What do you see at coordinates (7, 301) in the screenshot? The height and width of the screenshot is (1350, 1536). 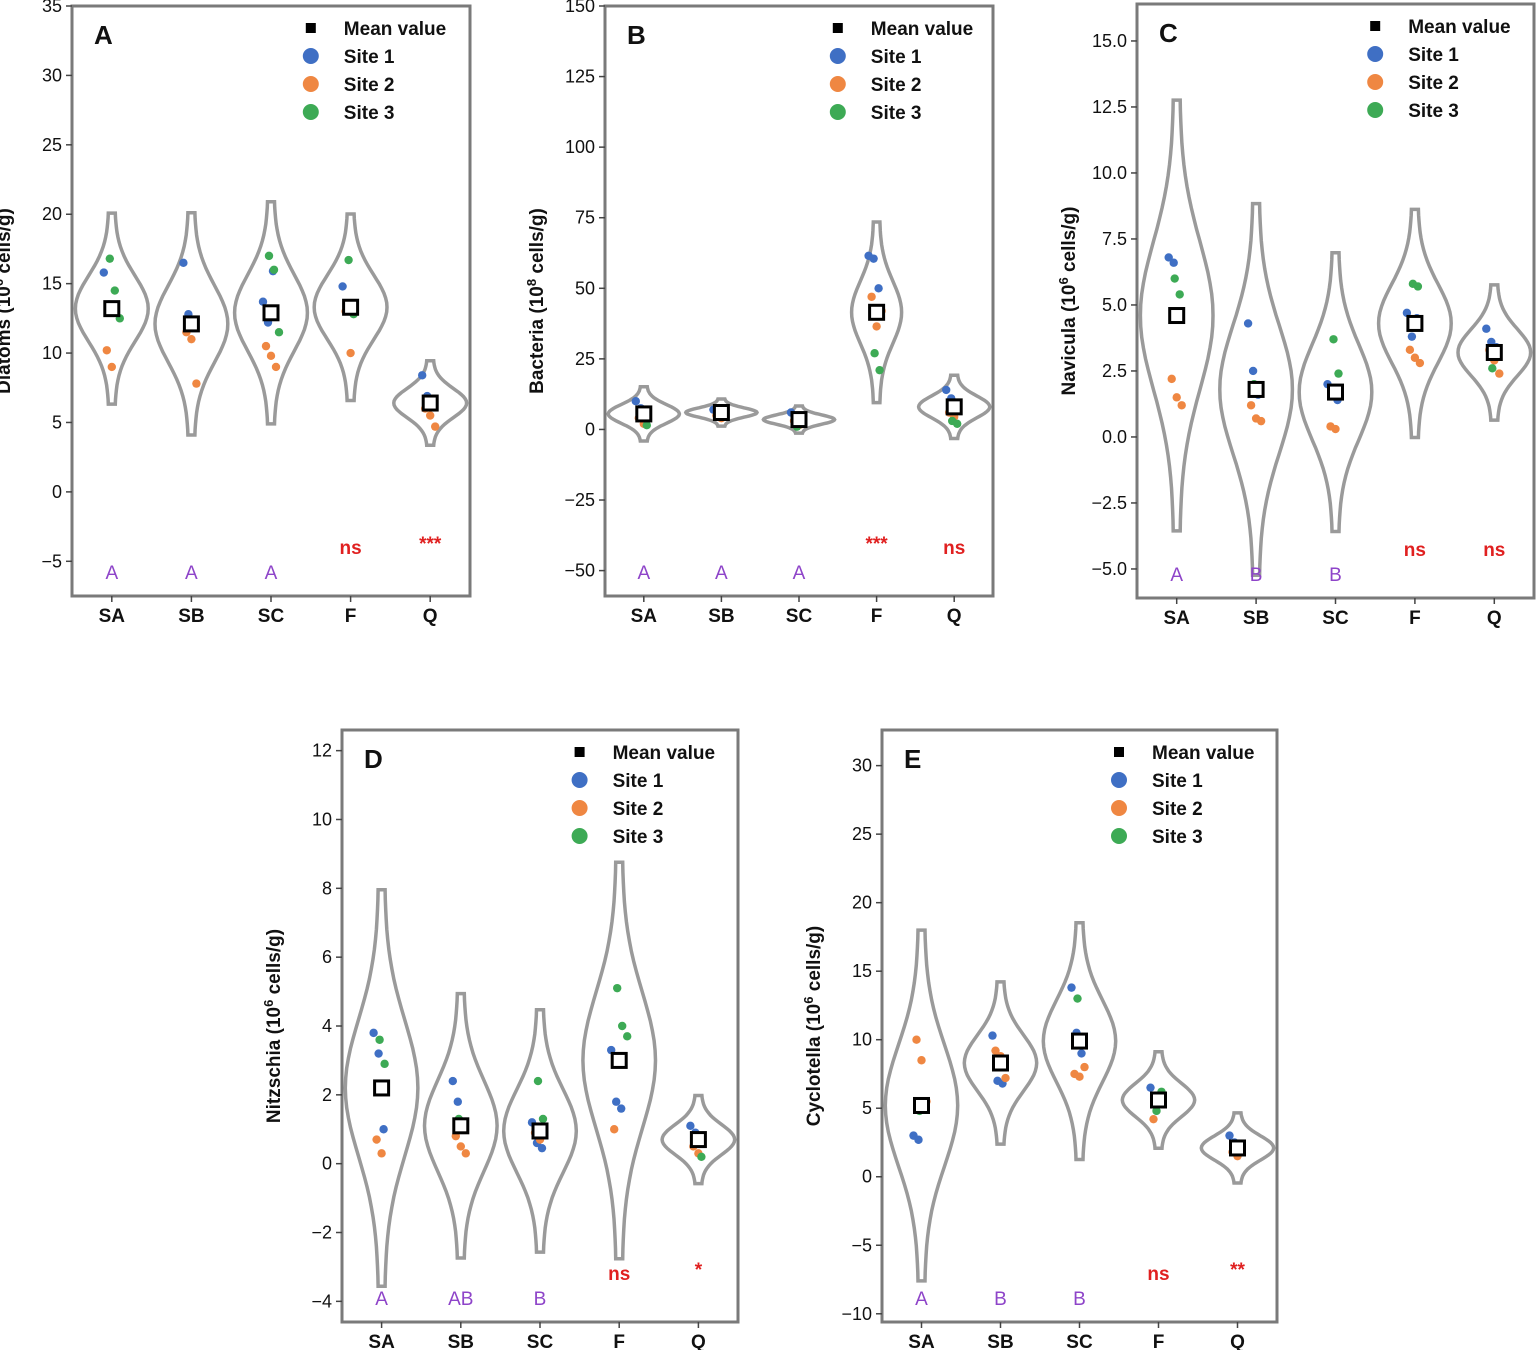 I see `y-axis-label: Diatoms (106 cells/g)` at bounding box center [7, 301].